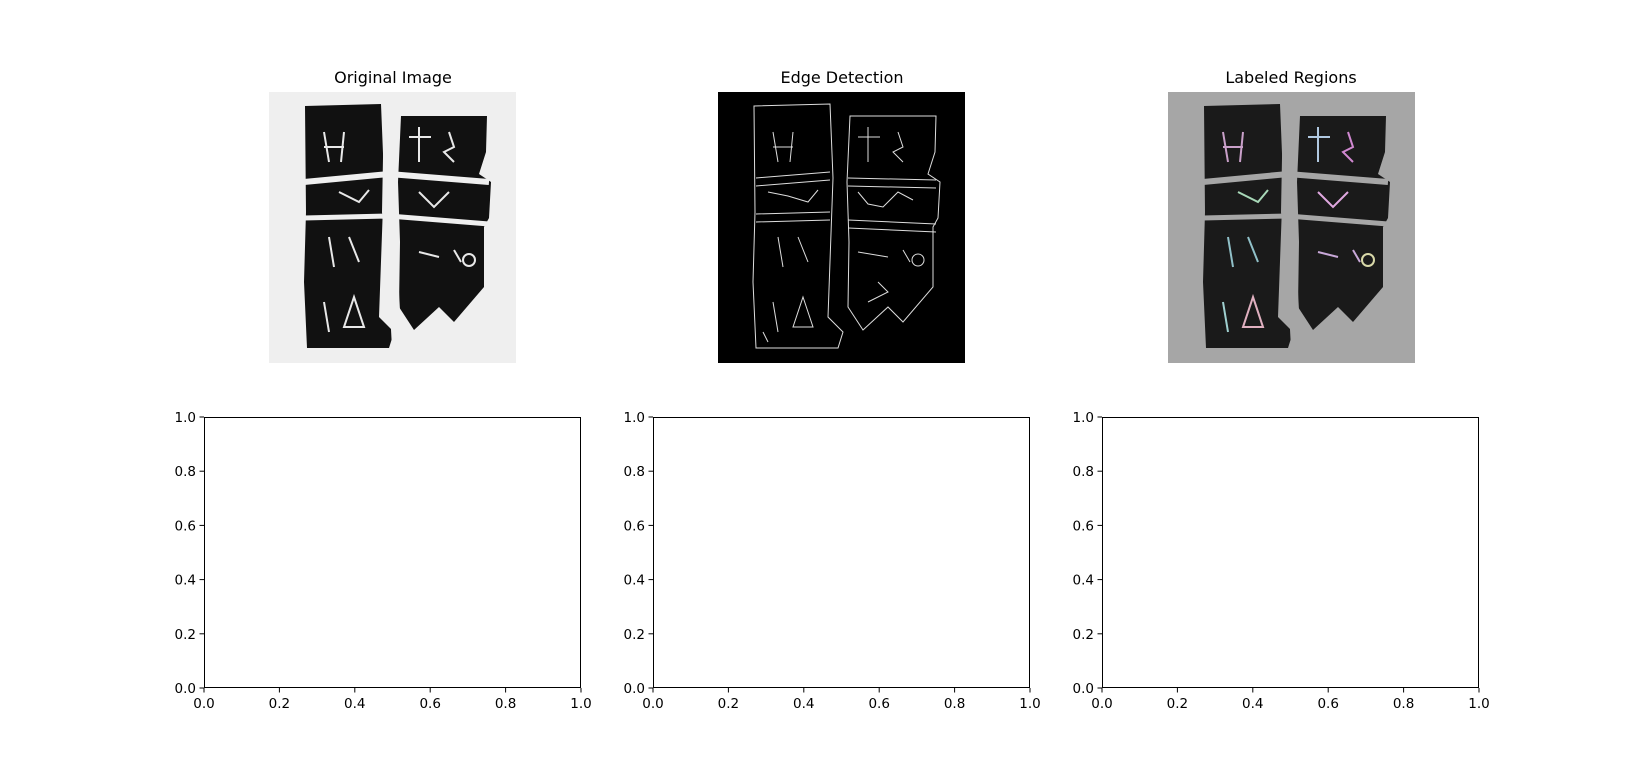  I want to click on edge-detection-image, so click(841, 227).